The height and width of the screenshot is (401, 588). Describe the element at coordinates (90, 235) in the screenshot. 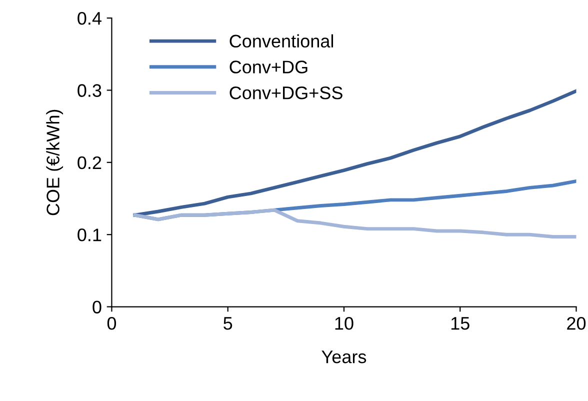

I see `y-tick-label: 0.1` at that location.